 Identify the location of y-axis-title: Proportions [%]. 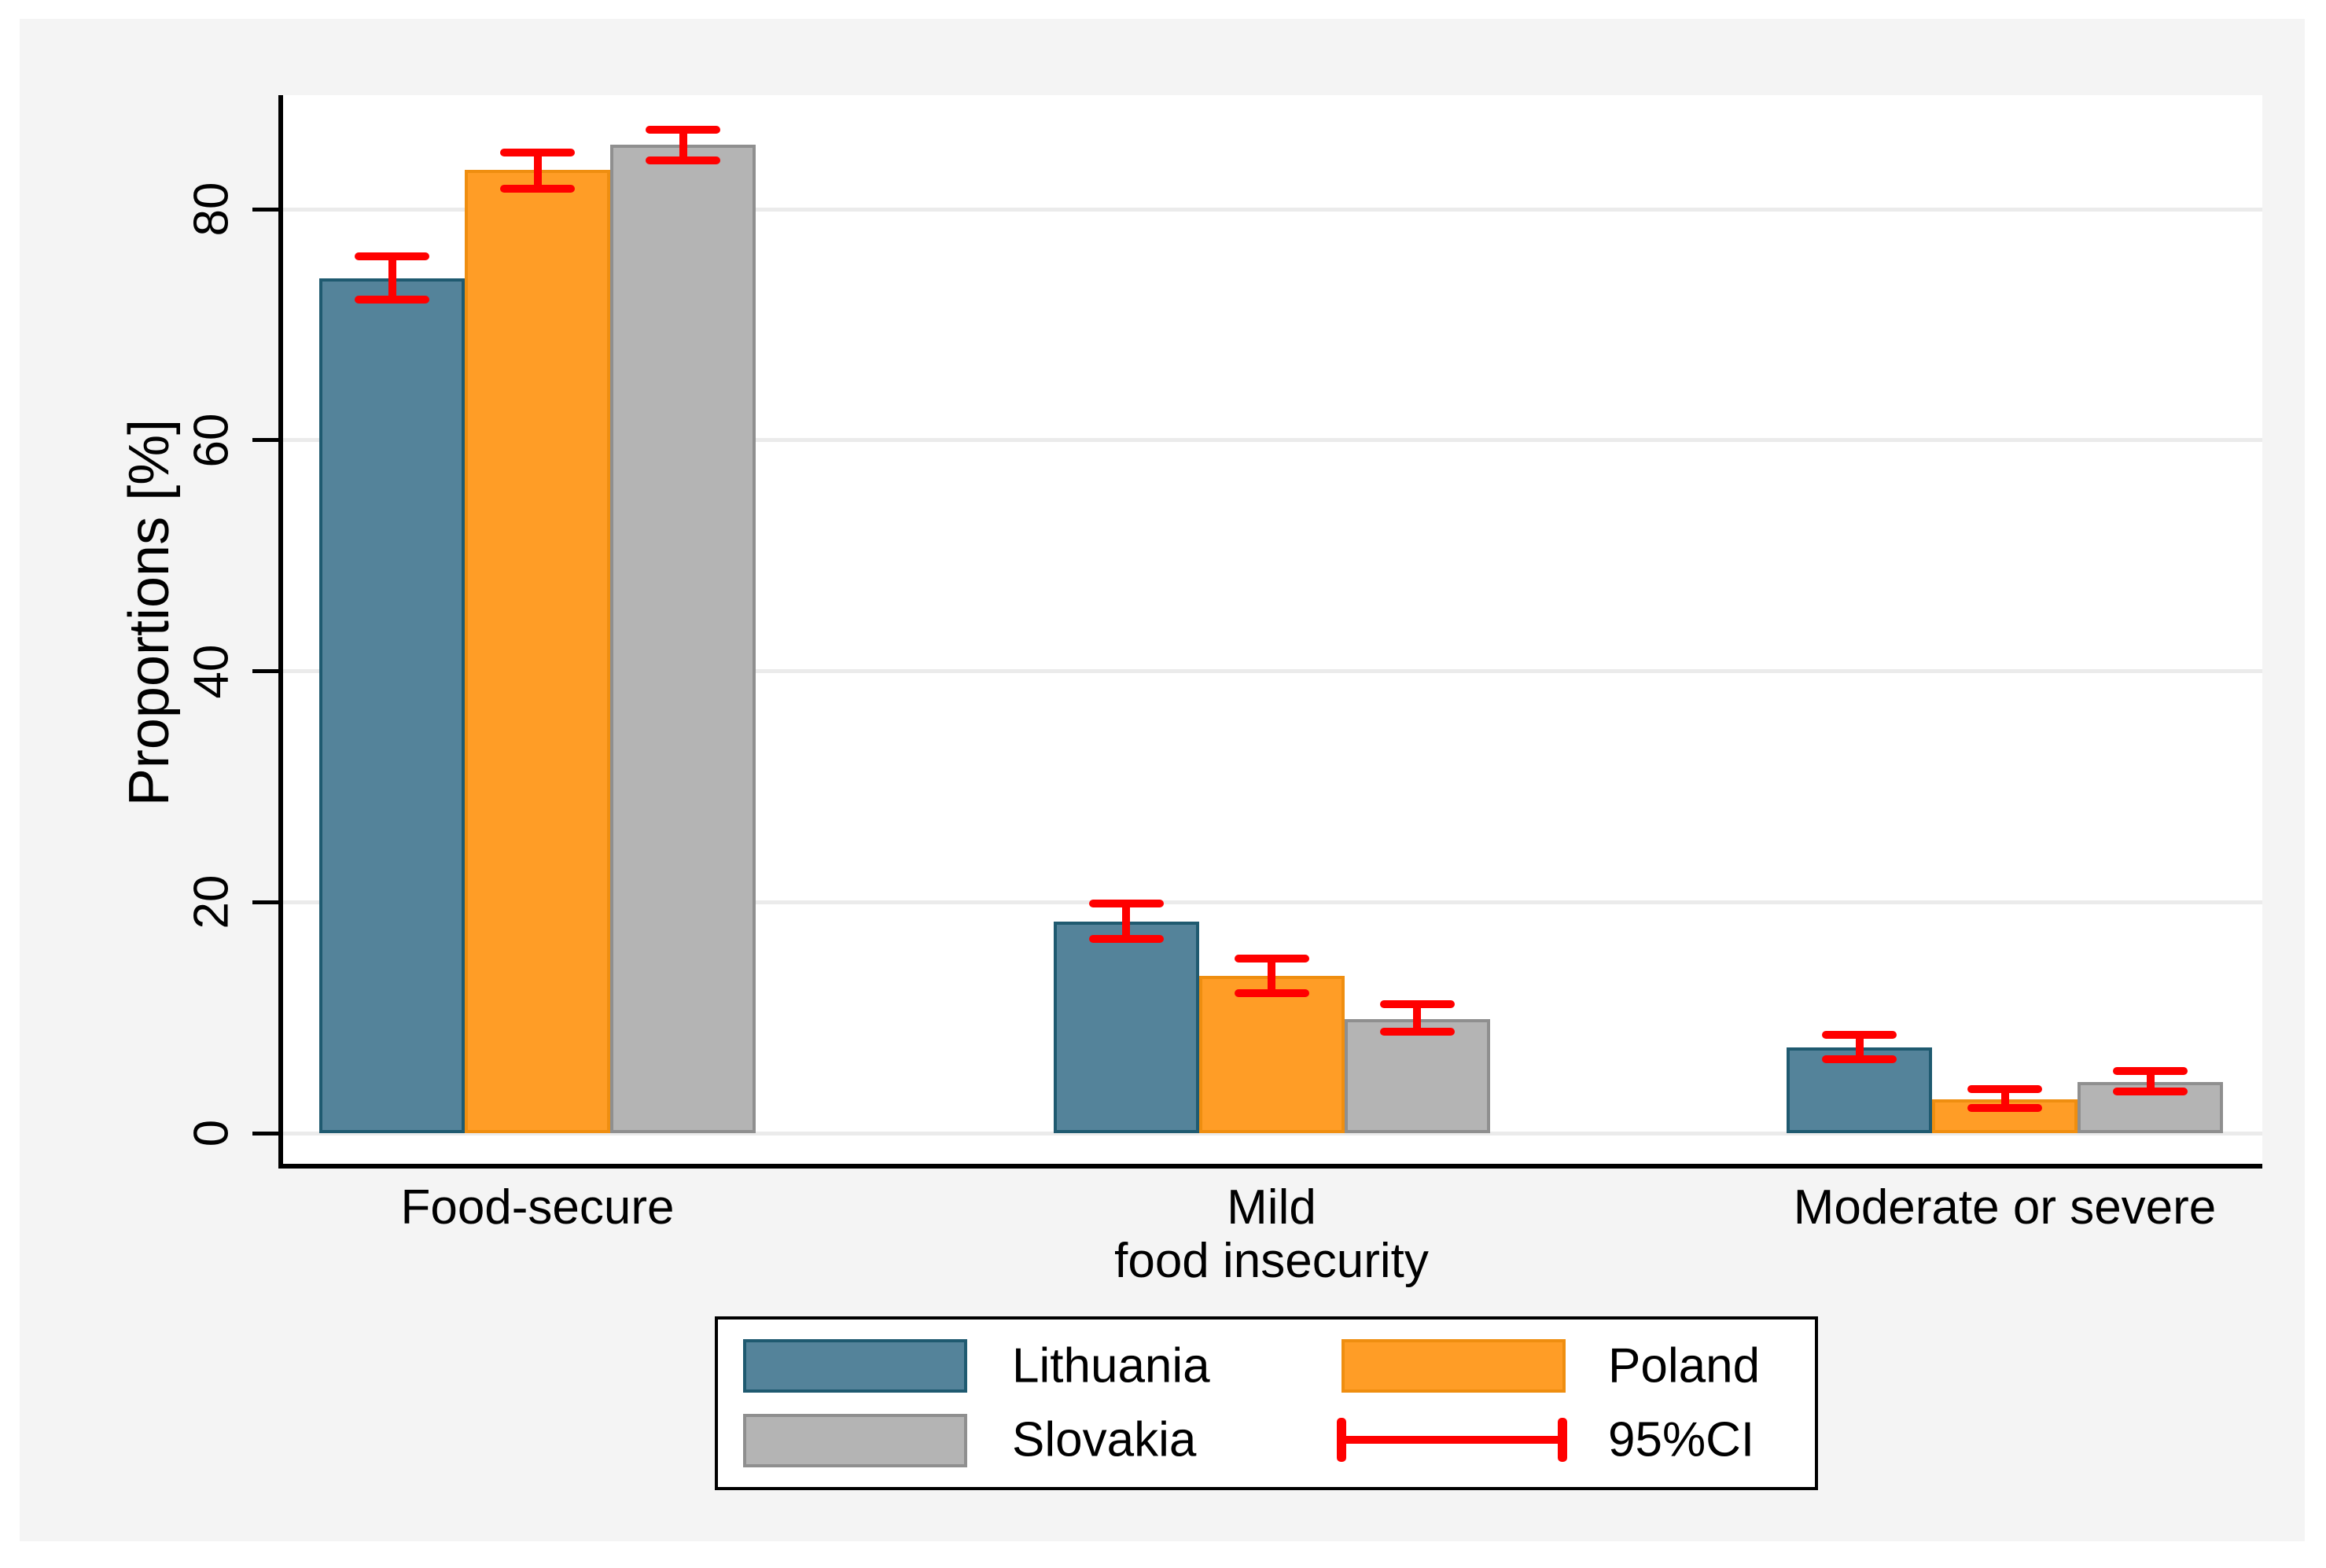
(149, 612).